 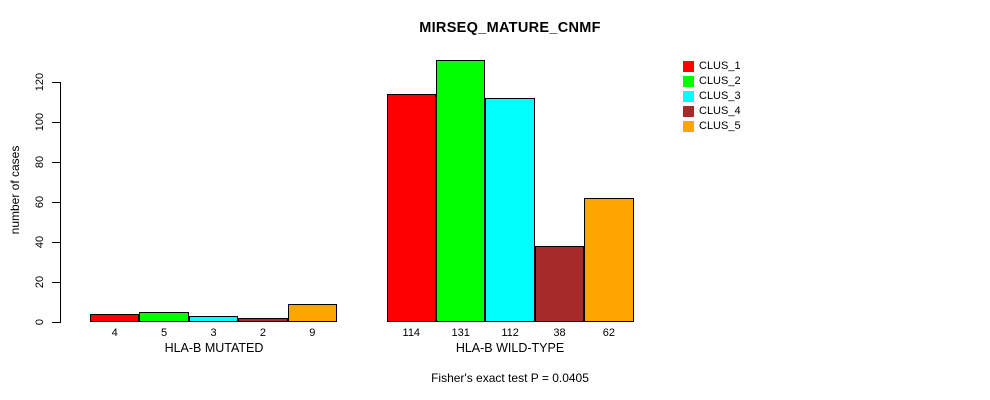 What do you see at coordinates (15, 190) in the screenshot?
I see `y-axis-label: number of cases` at bounding box center [15, 190].